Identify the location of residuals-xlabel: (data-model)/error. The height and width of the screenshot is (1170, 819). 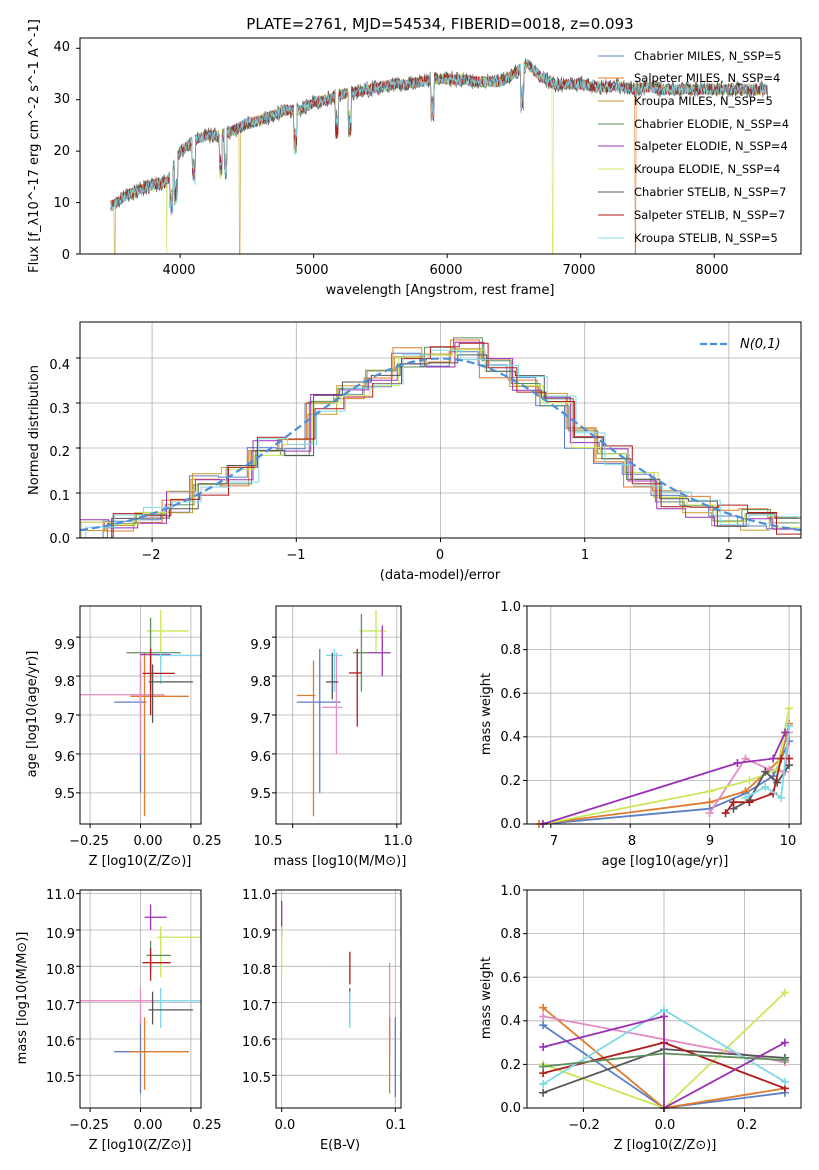
(440, 575).